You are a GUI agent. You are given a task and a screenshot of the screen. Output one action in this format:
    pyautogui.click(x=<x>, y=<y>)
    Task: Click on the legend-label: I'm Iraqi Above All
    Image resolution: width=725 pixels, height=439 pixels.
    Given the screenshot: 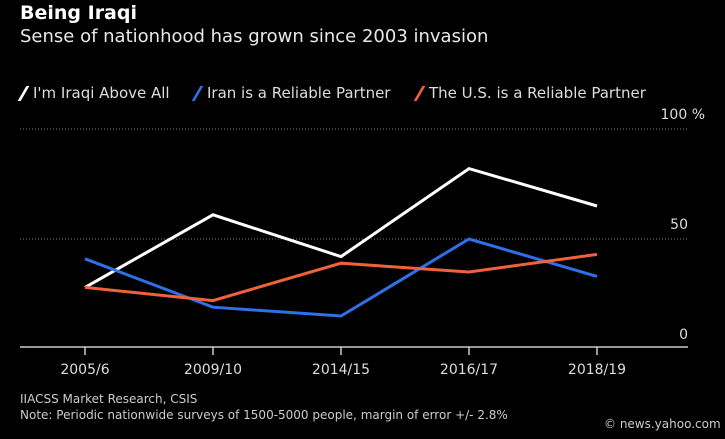 What is the action you would take?
    pyautogui.click(x=101, y=93)
    